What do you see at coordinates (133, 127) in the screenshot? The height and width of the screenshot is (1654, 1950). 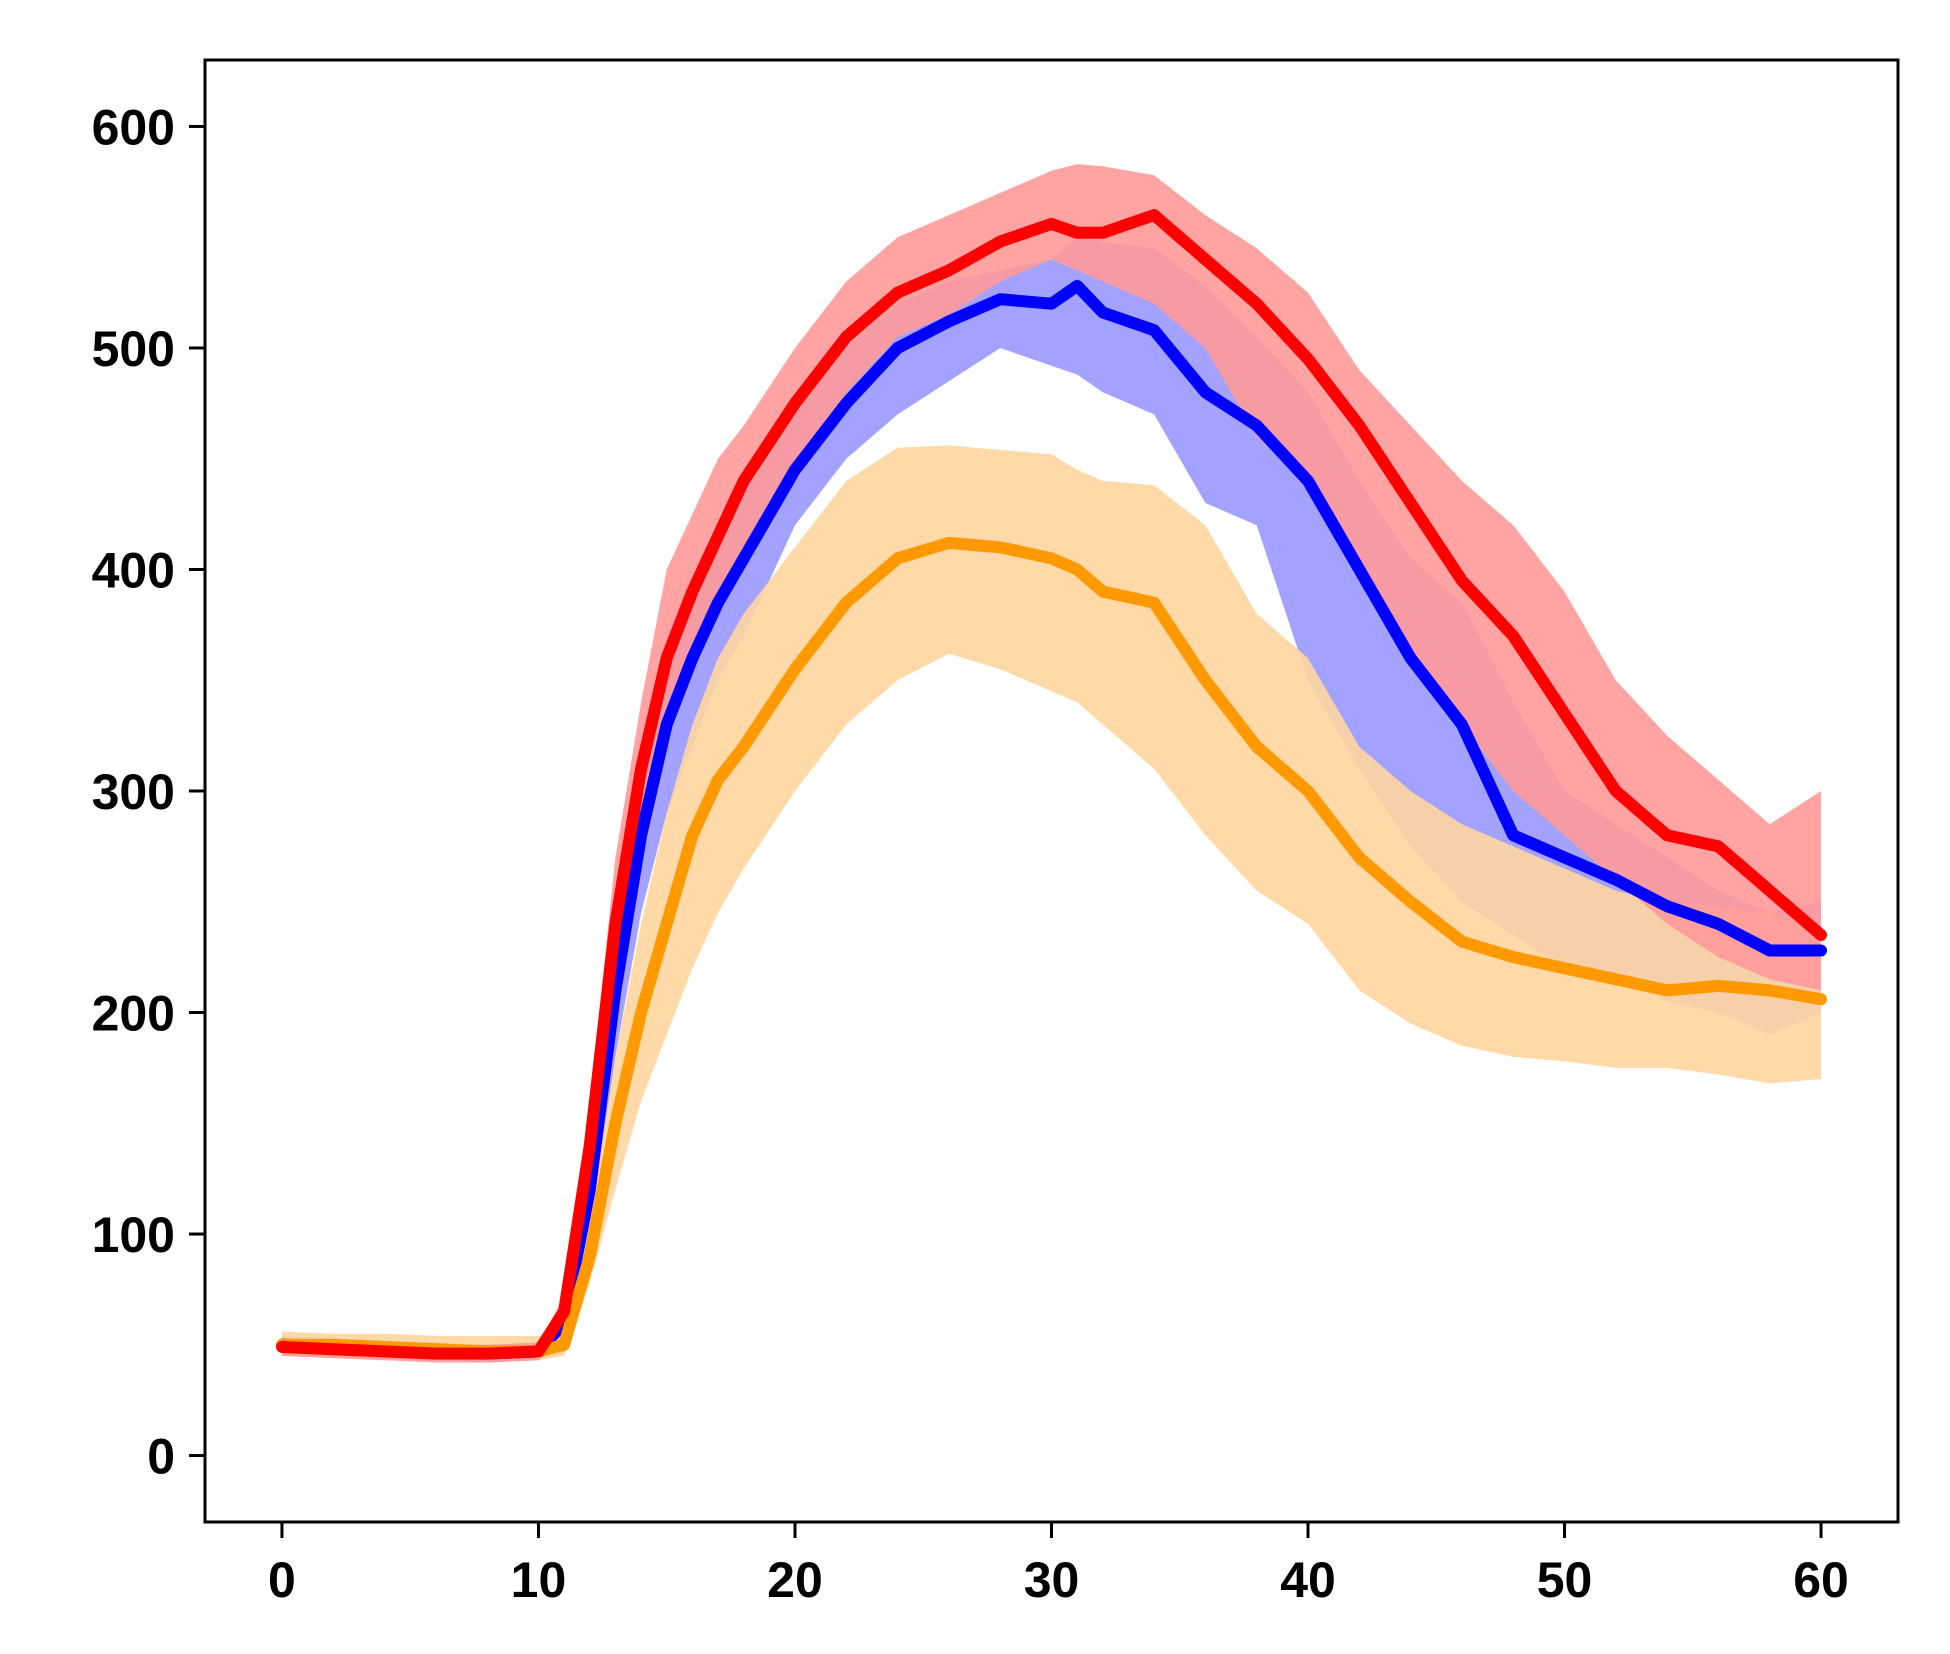 I see `y-tick-label: 600` at bounding box center [133, 127].